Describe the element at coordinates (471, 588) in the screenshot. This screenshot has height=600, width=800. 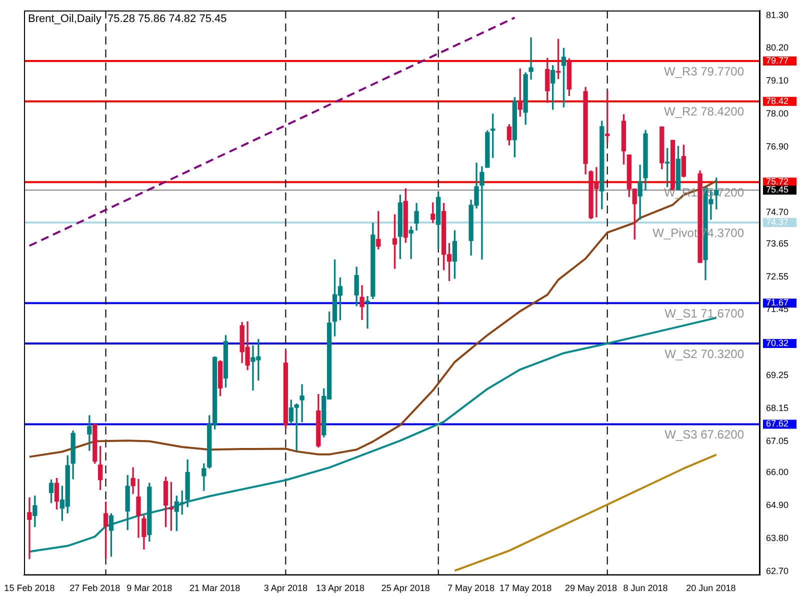
I see `x-tick-label: 7 May 2018` at that location.